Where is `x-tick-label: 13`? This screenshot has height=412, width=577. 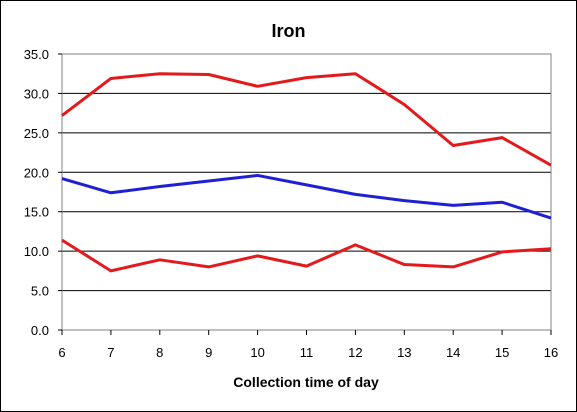 x-tick-label: 13 is located at coordinates (404, 352).